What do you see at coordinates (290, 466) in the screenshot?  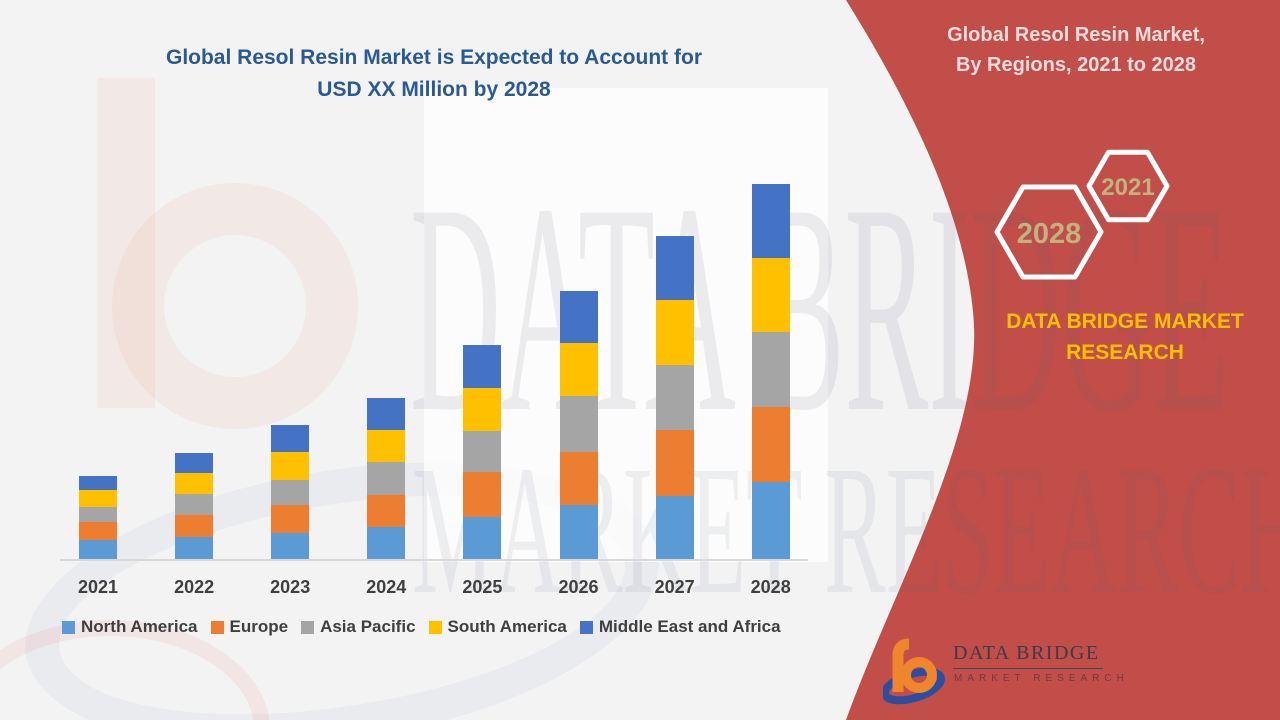 I see `bar-segment-south-america-2023` at bounding box center [290, 466].